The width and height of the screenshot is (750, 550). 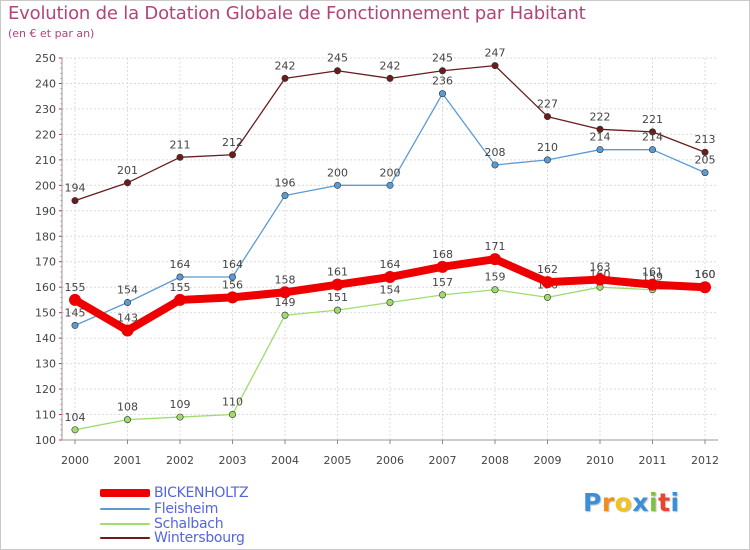 What do you see at coordinates (45, 134) in the screenshot?
I see `y-tick-label: 220` at bounding box center [45, 134].